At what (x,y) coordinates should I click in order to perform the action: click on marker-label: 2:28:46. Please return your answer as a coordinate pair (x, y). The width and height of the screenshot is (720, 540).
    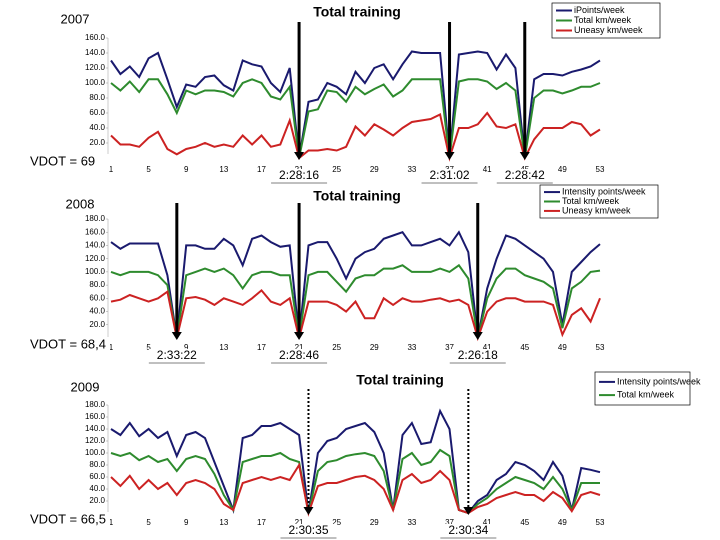
    Looking at the image, I should click on (299, 355).